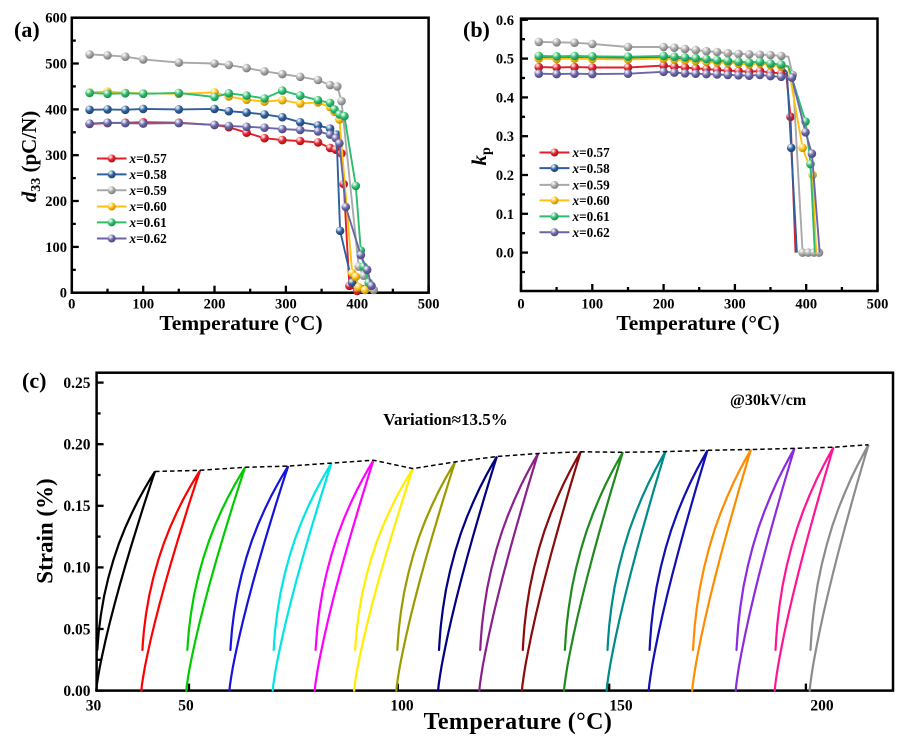 Image resolution: width=904 pixels, height=749 pixels. What do you see at coordinates (505, 60) in the screenshot?
I see `svg-text: 0.5` at bounding box center [505, 60].